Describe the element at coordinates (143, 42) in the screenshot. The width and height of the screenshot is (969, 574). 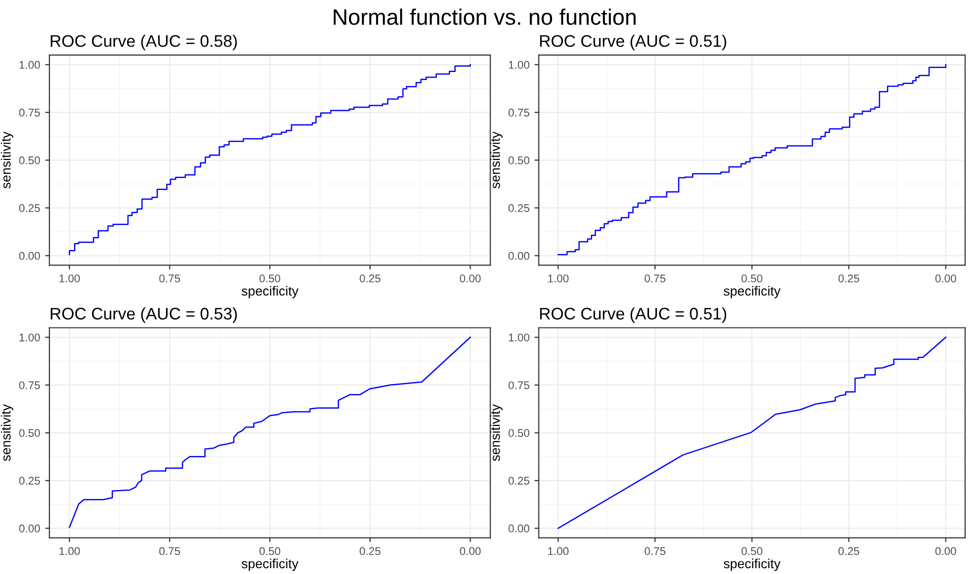
I see `chart-title: ROC Curve (AUC = 0.58)` at that location.